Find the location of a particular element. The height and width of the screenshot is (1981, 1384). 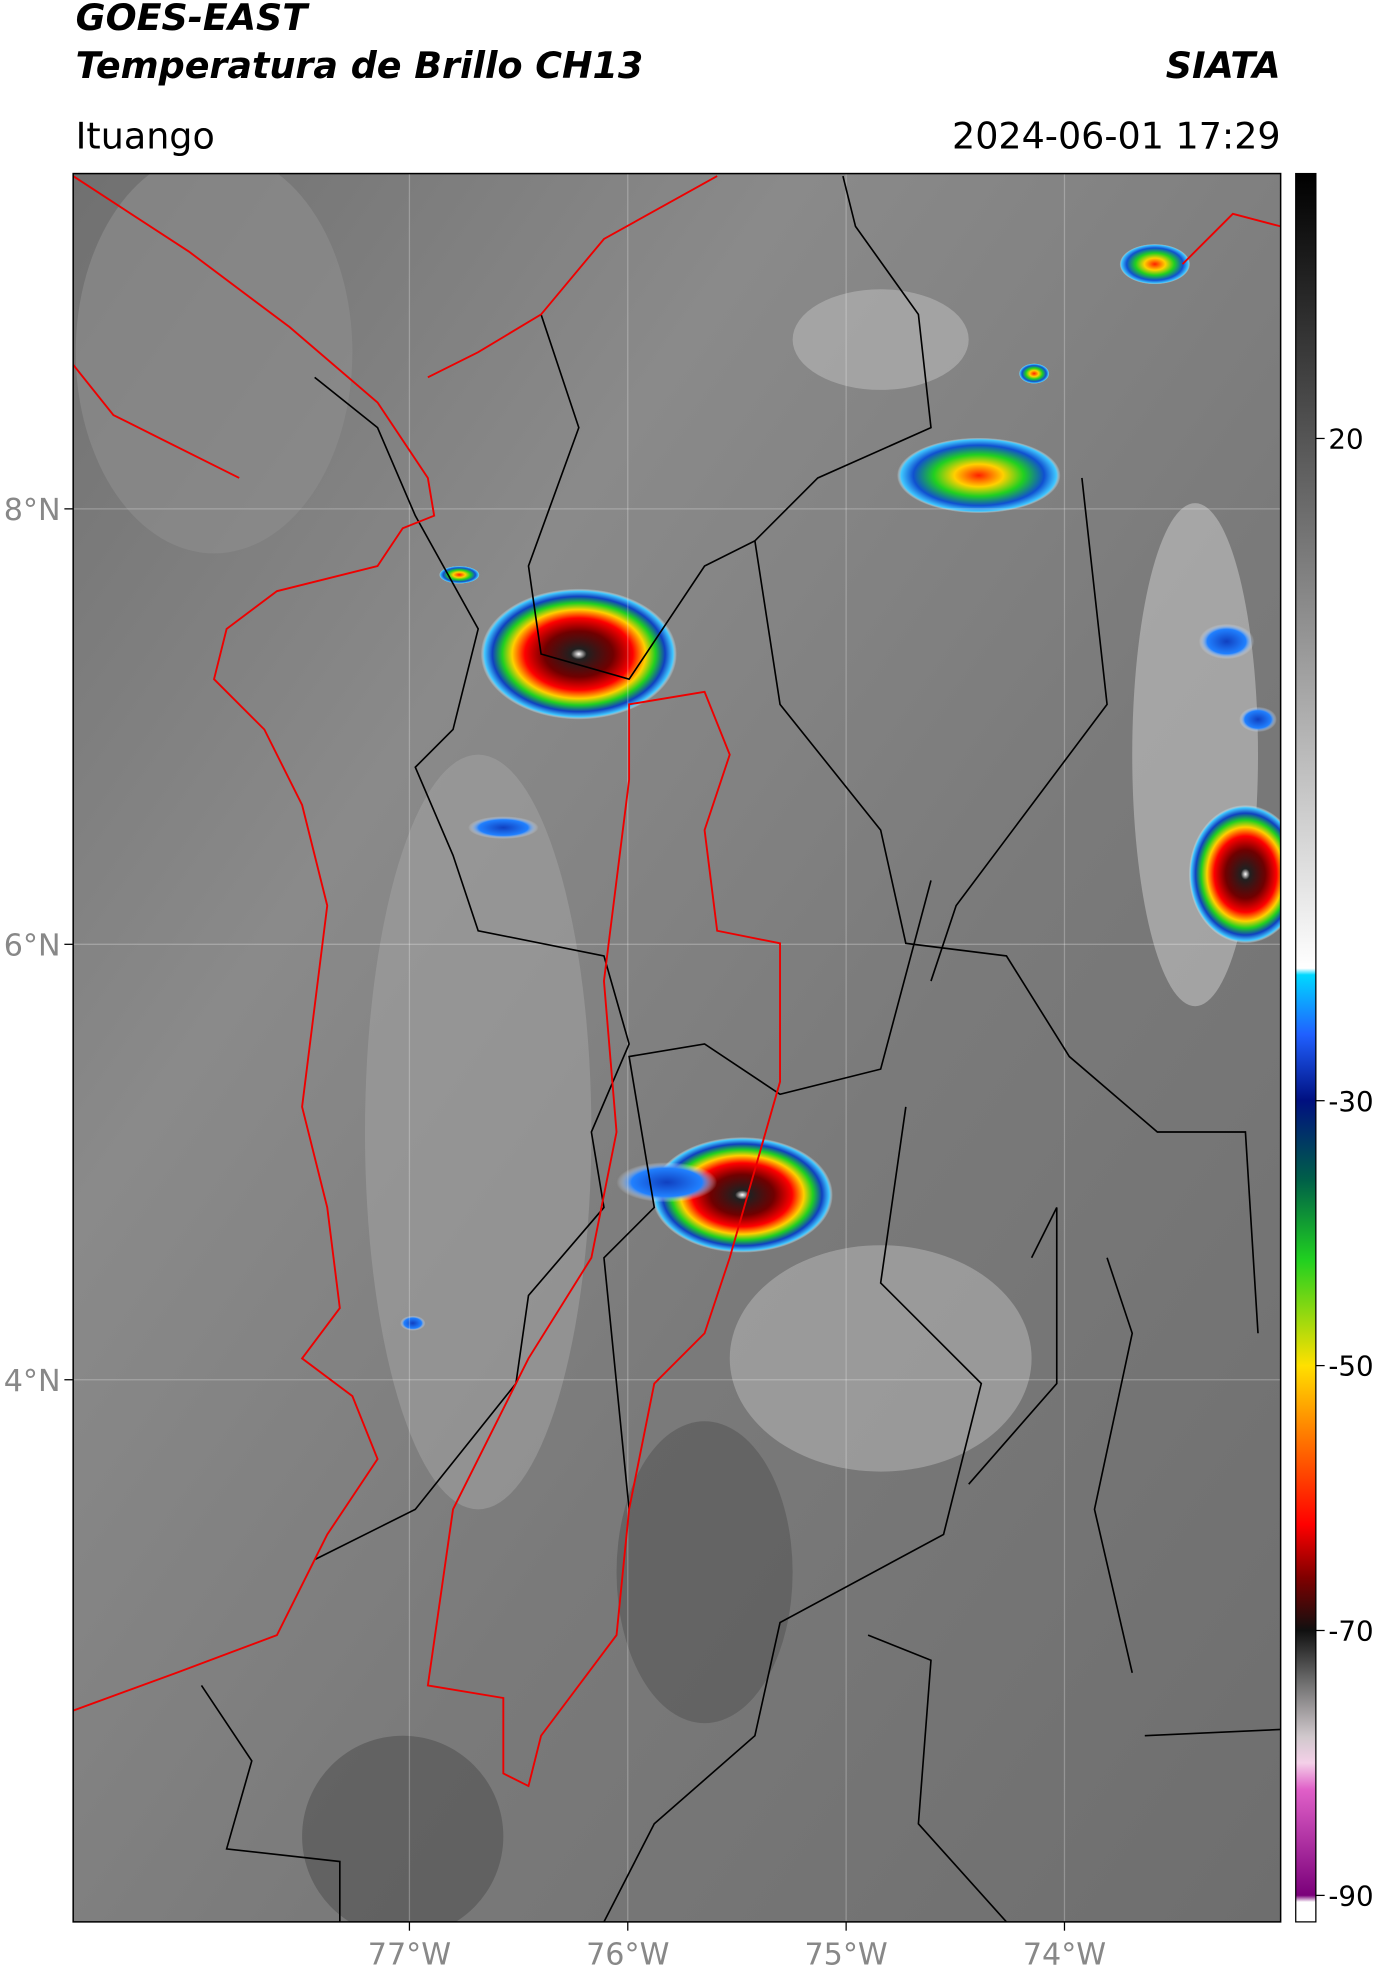

colorbar-tick-label: 20 is located at coordinates (1345, 439).